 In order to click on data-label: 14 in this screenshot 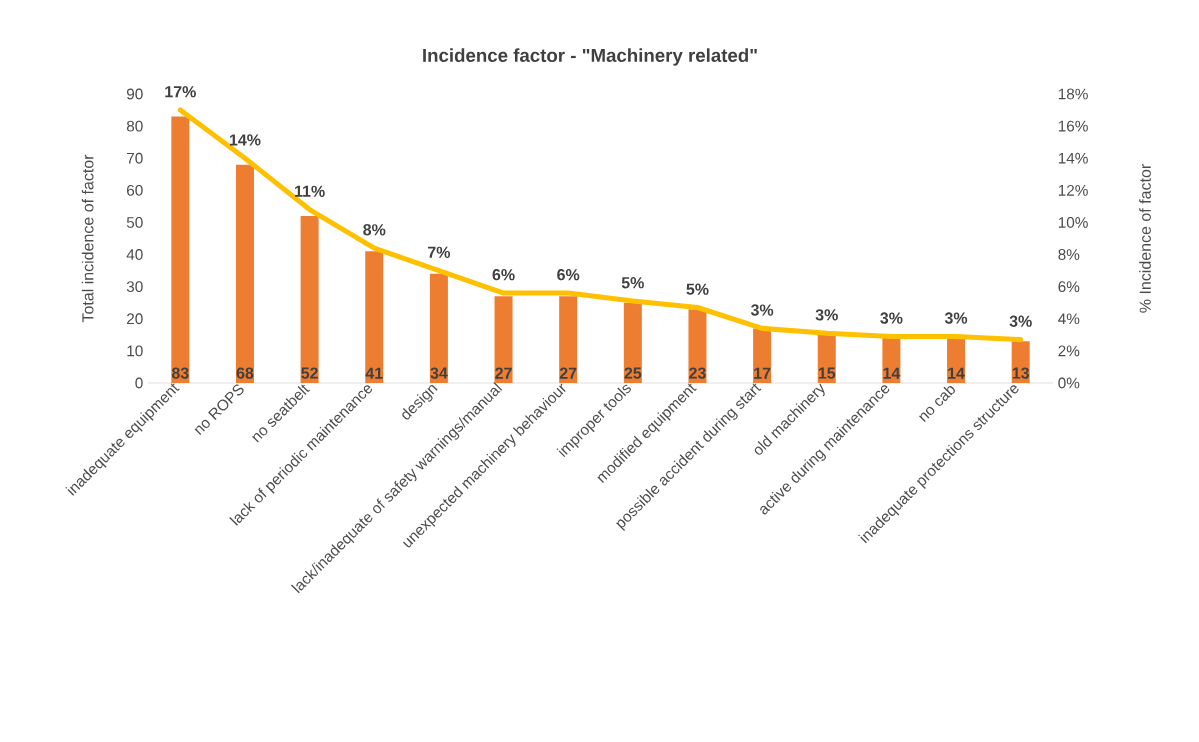, I will do `click(956, 373)`.